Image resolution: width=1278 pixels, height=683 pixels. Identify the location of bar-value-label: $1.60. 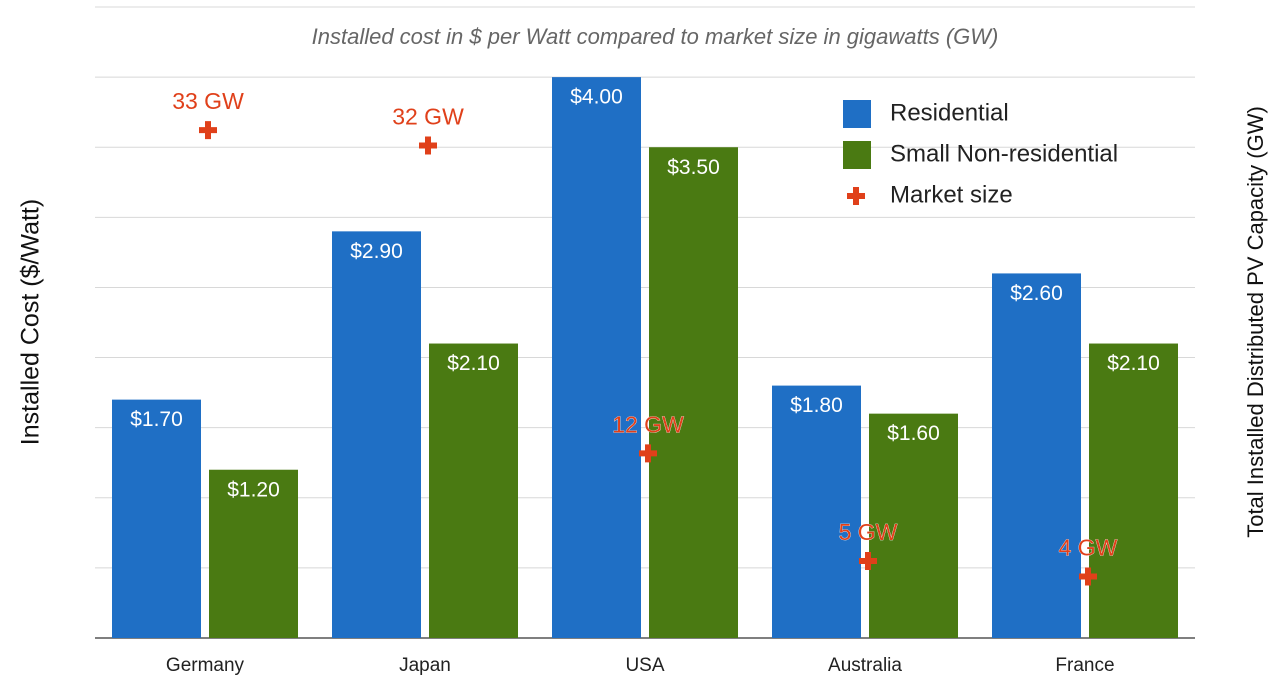
(913, 433).